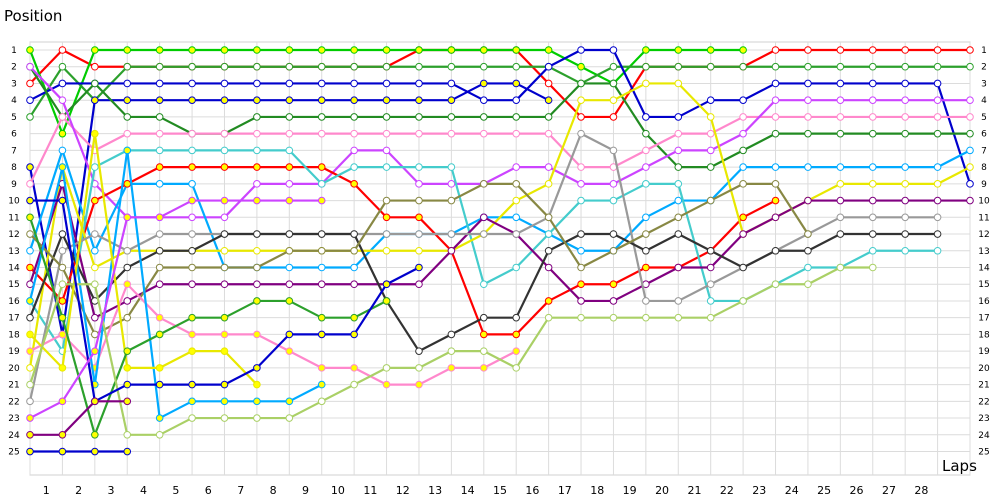  What do you see at coordinates (14, 135) in the screenshot?
I see `y-tick-label-left: 6` at bounding box center [14, 135].